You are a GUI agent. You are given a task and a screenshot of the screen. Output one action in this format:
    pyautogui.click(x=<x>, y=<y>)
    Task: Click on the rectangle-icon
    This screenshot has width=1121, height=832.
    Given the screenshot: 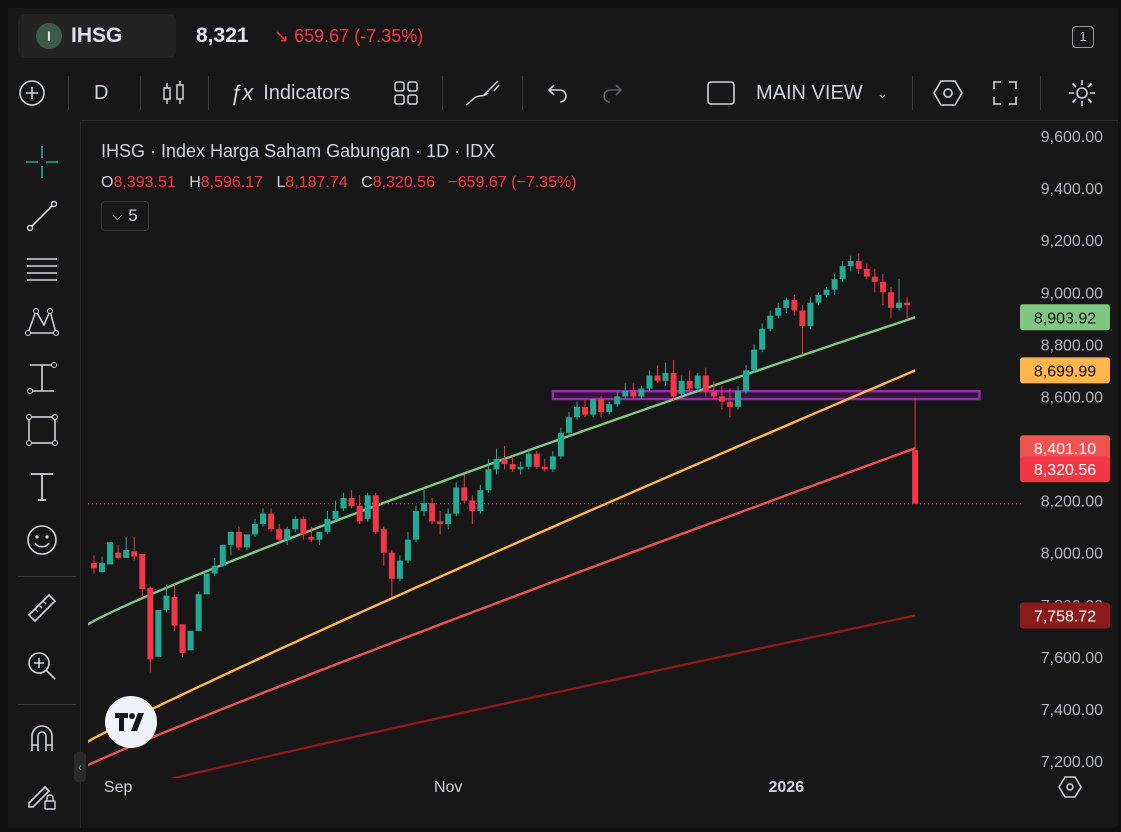 What is the action you would take?
    pyautogui.click(x=42, y=430)
    